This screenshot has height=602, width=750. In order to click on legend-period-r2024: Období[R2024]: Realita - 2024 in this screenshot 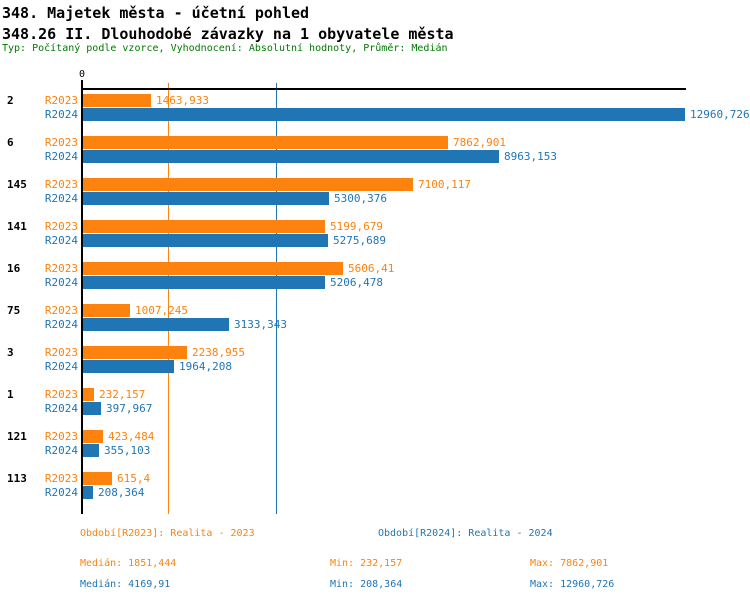, I will do `click(465, 533)`.